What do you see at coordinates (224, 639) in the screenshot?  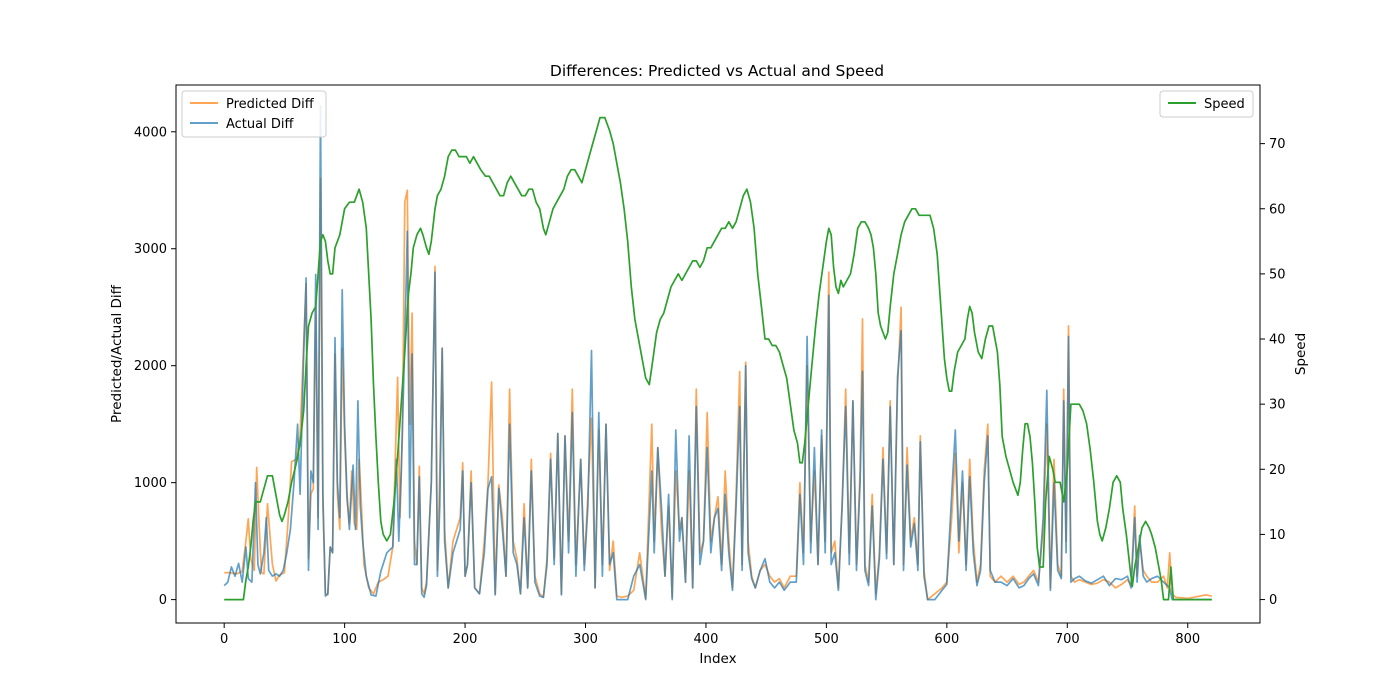 I see `x-tick-label: 0` at bounding box center [224, 639].